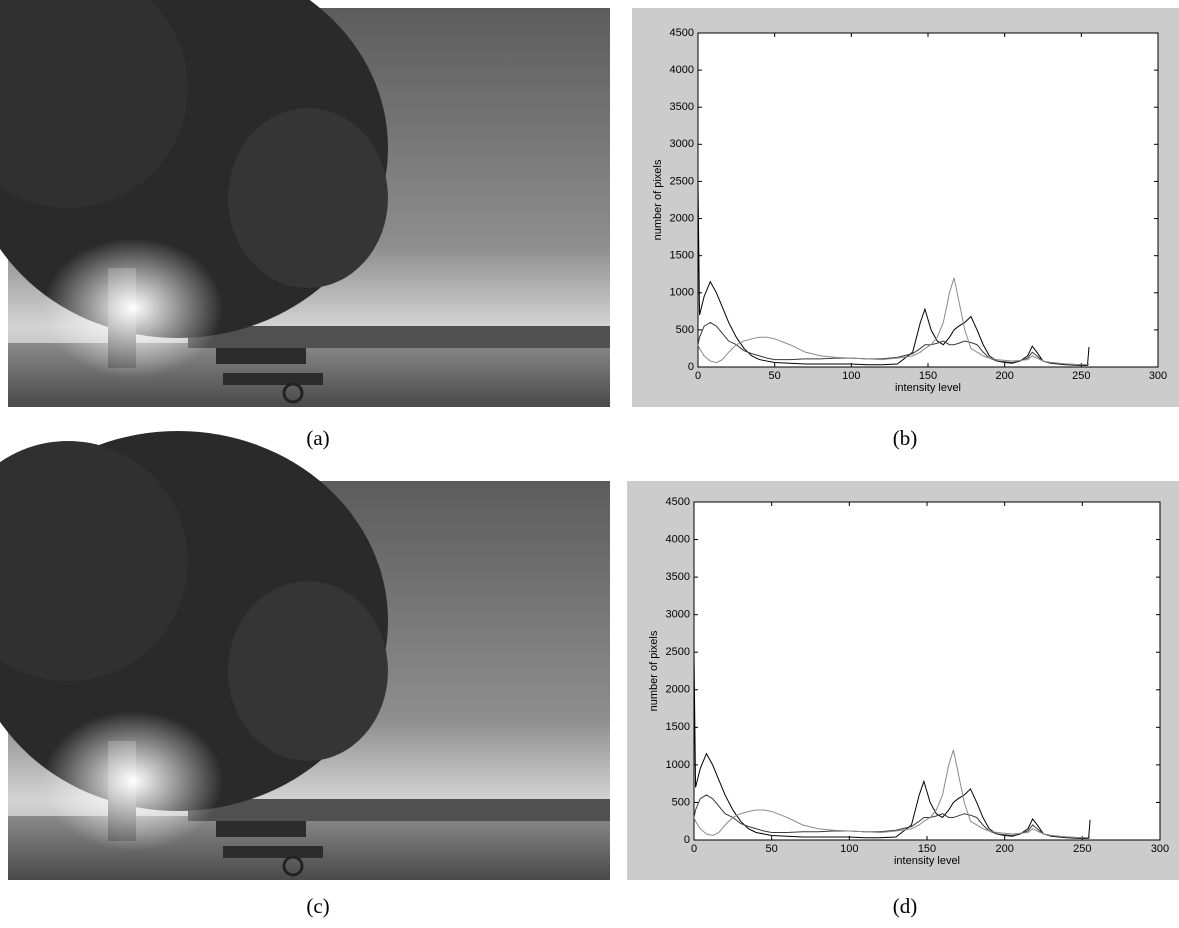 This screenshot has width=1179, height=928. I want to click on caption: (c), so click(317, 906).